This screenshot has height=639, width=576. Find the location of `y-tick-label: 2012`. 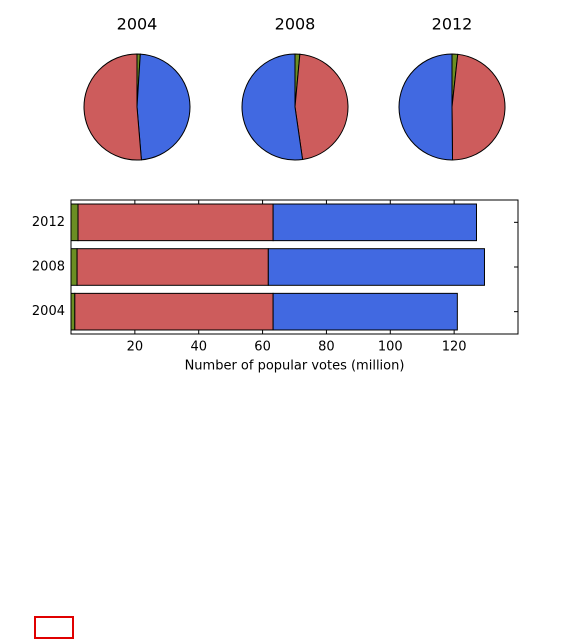

y-tick-label: 2012 is located at coordinates (48, 222).